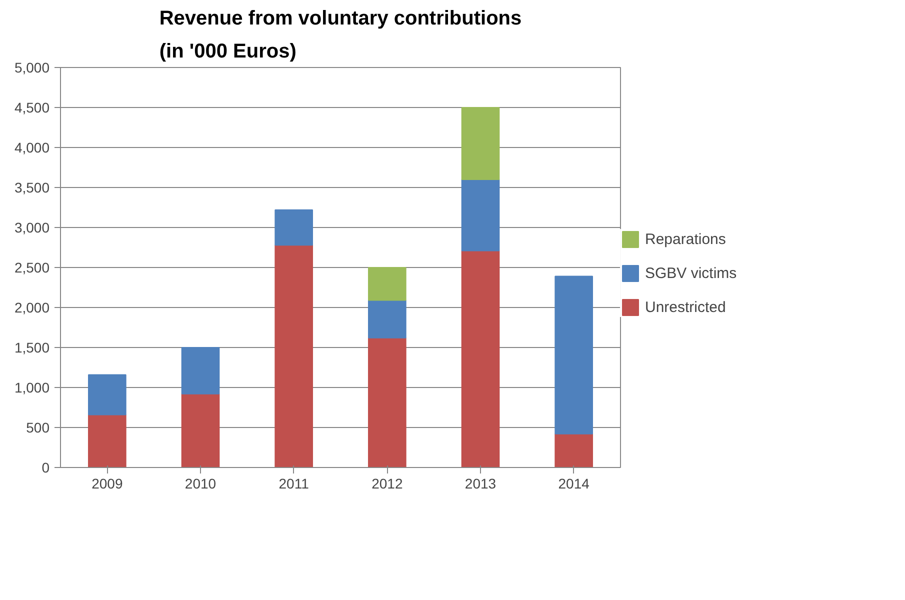 This screenshot has width=905, height=600. What do you see at coordinates (294, 484) in the screenshot?
I see `x-tick-label: 2011` at bounding box center [294, 484].